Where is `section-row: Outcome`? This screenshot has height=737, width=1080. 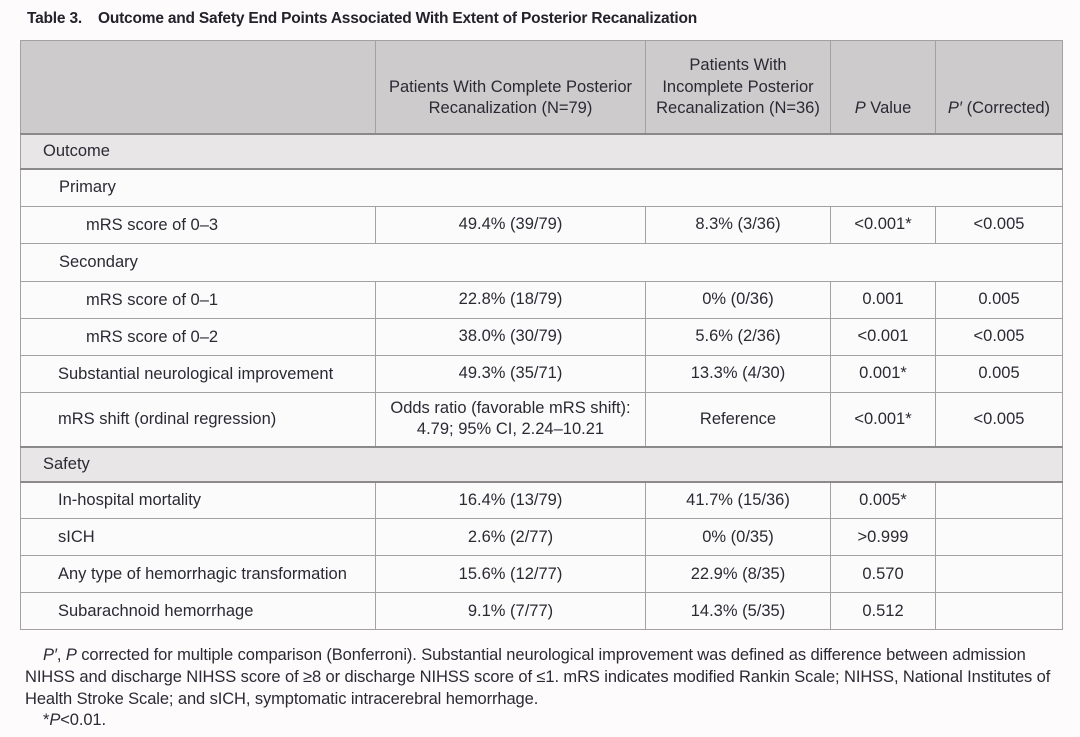
section-row: Outcome is located at coordinates (541, 151).